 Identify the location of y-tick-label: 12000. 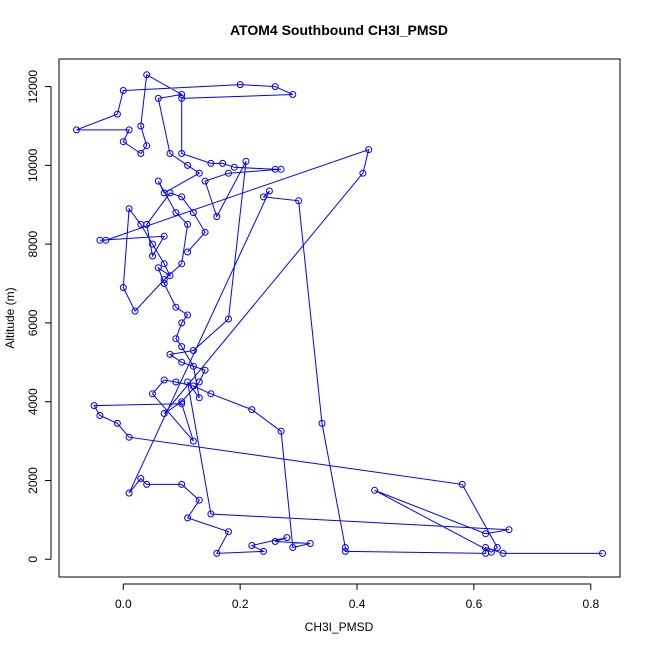
(33, 87).